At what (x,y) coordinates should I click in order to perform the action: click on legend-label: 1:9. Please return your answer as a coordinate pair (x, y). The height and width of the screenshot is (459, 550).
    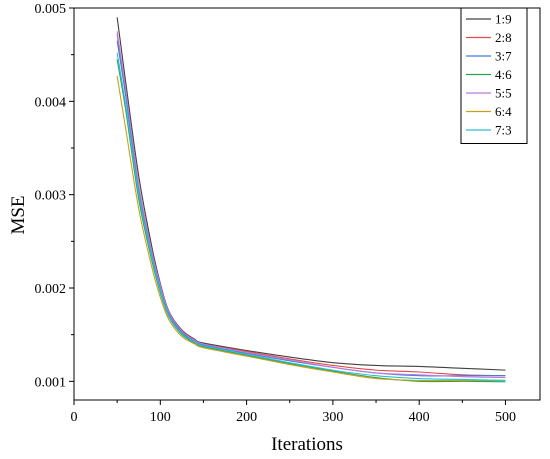
    Looking at the image, I should click on (503, 19).